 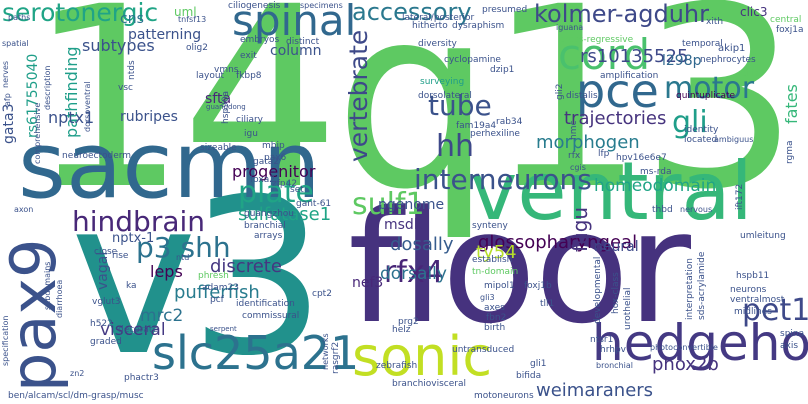 What do you see at coordinates (297, 190) in the screenshot?
I see `word: set` at bounding box center [297, 190].